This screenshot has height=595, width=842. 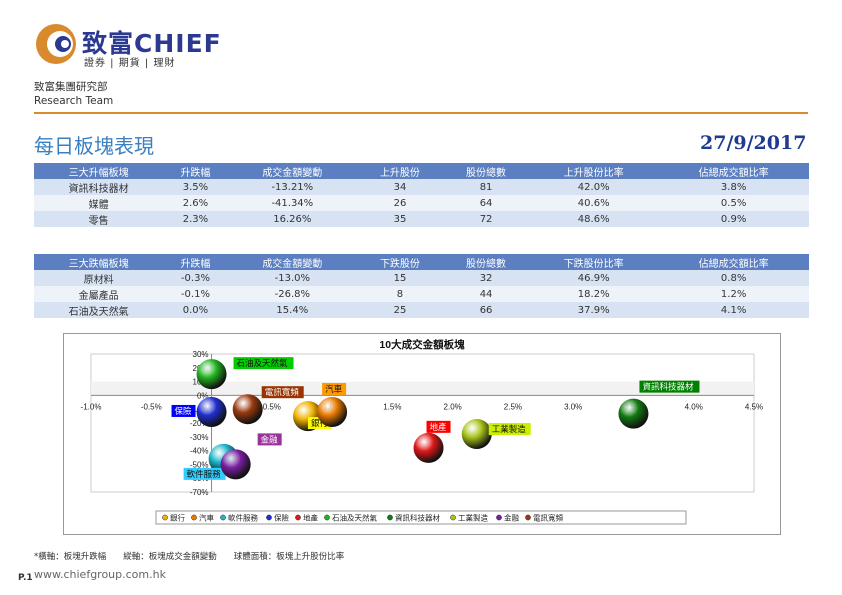 I want to click on column-header: 上升股份, so click(x=399, y=171).